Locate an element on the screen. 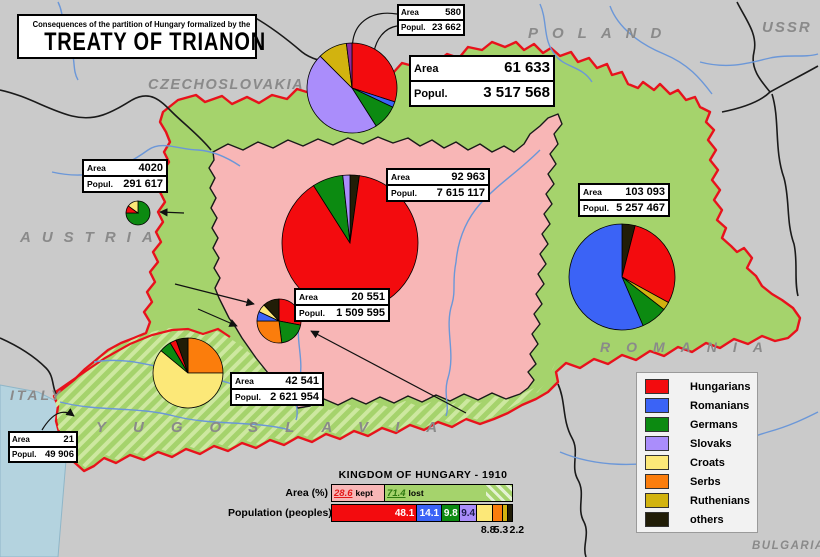  pie-slice-ceded-to-austria-Germans is located at coordinates (138, 213).